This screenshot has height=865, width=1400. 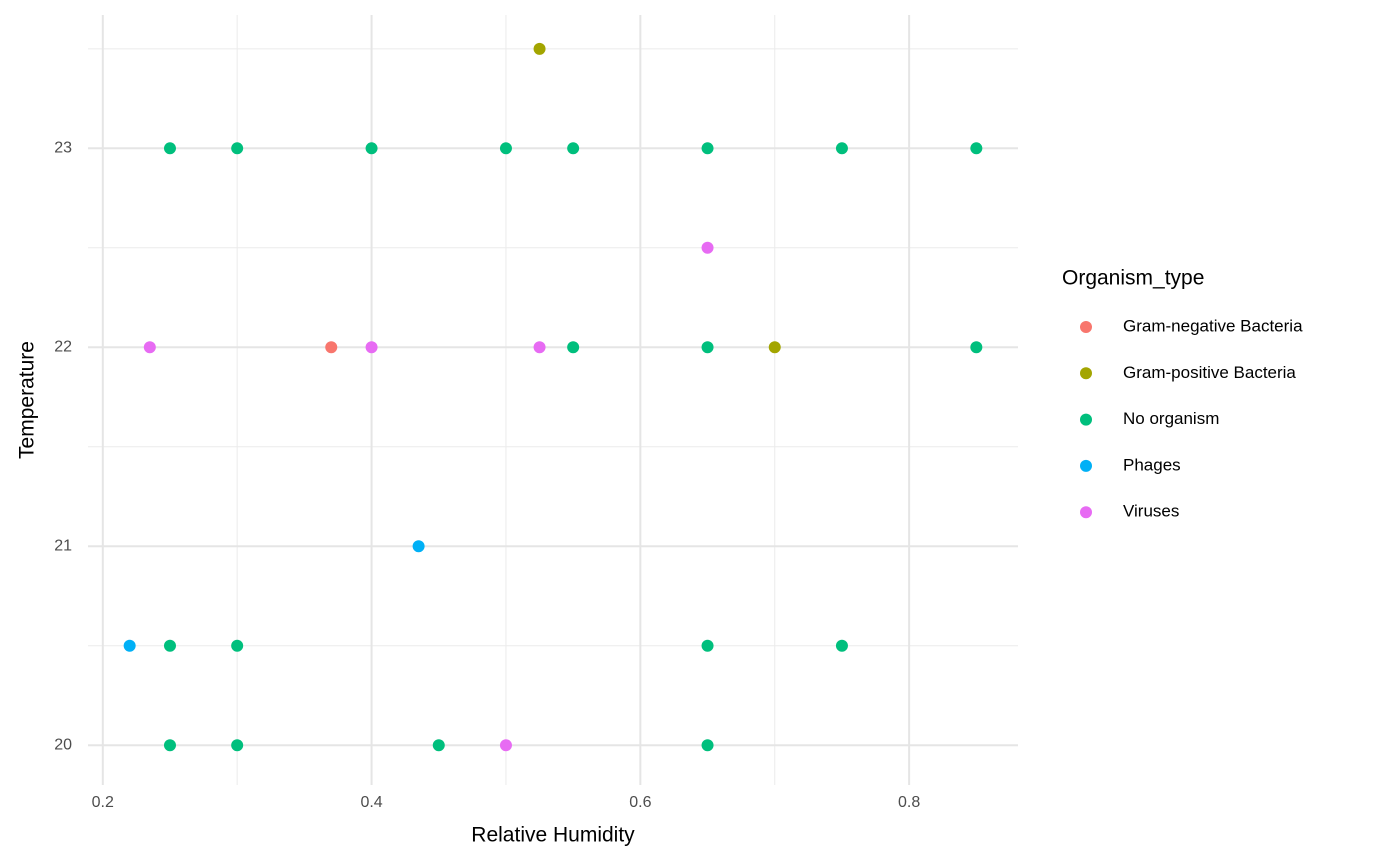 I want to click on legend-label: Gram-positive Bacteria, so click(x=1209, y=372).